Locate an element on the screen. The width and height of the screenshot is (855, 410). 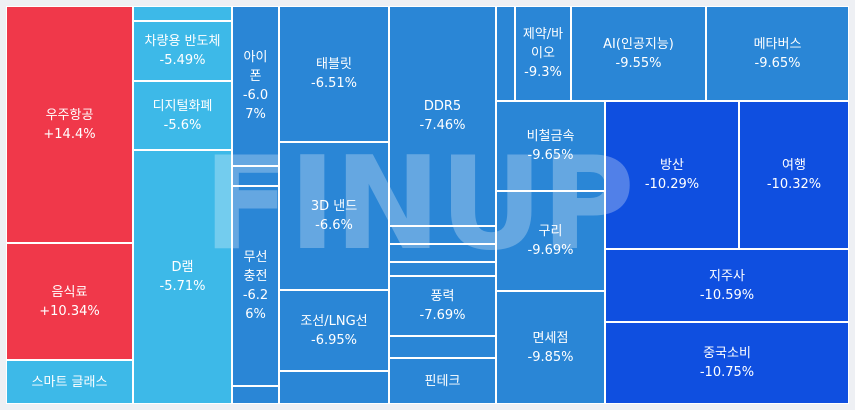
tile-blank_d4 is located at coordinates (442, 347).